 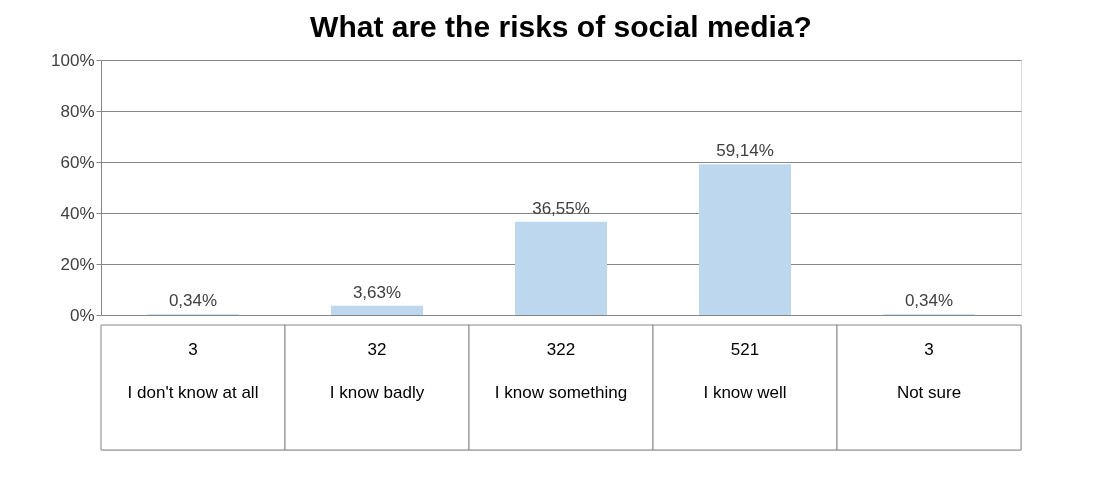 I want to click on y-tick-label: 40%, so click(x=77, y=213).